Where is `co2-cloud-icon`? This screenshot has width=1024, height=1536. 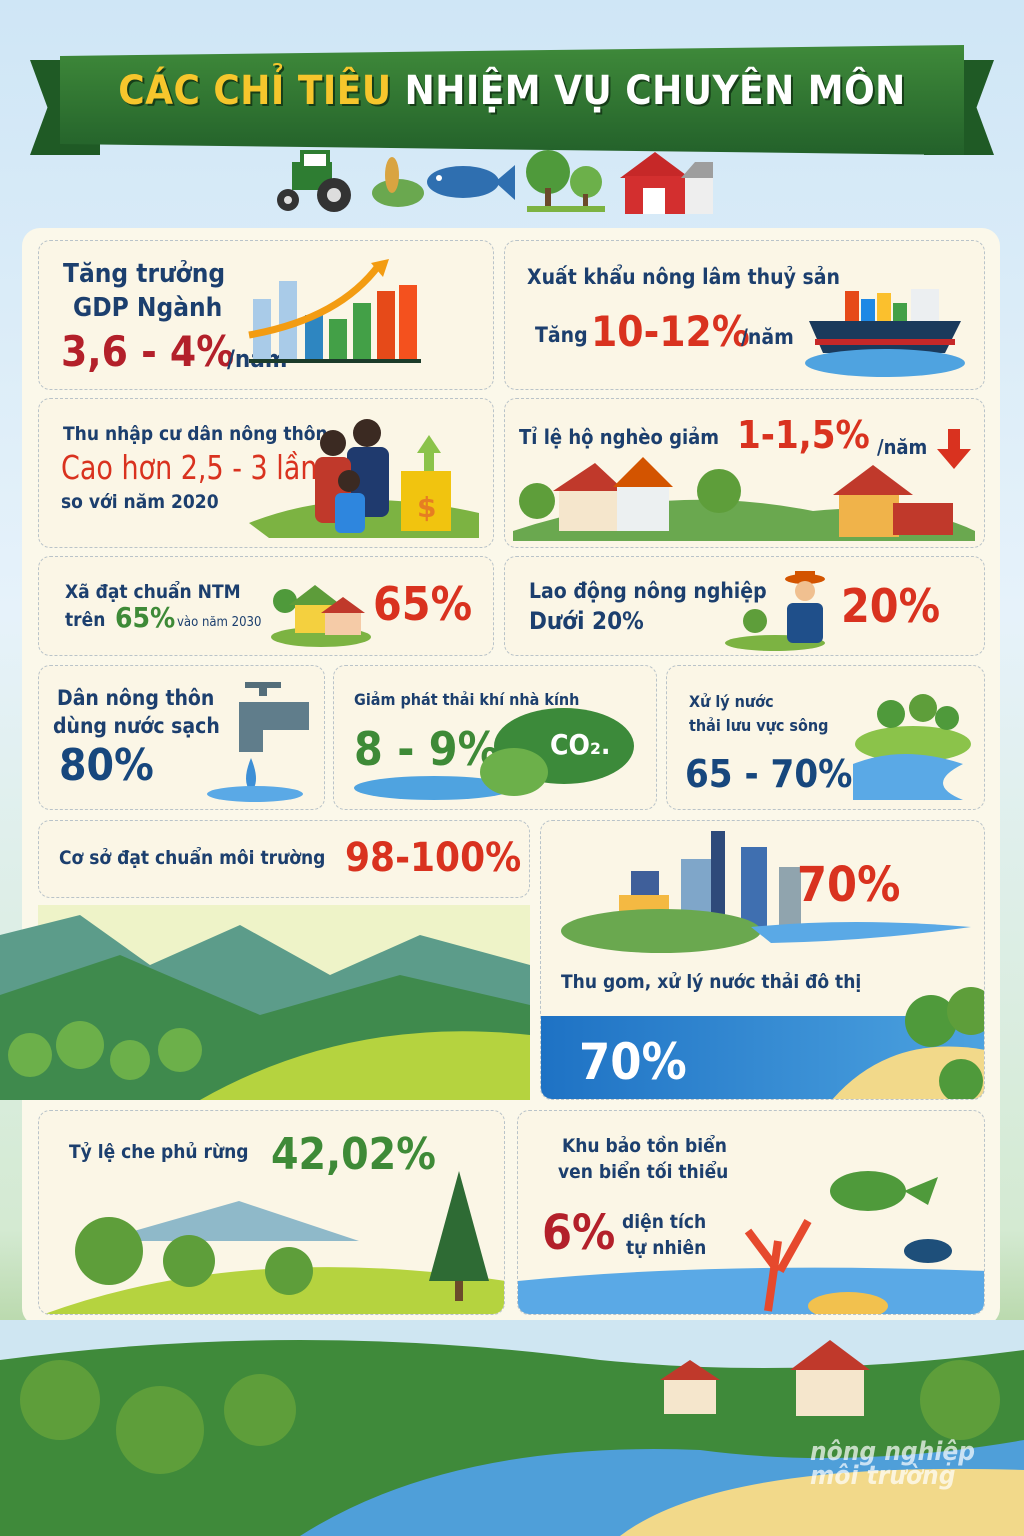
co2-cloud-icon is located at coordinates (494, 754).